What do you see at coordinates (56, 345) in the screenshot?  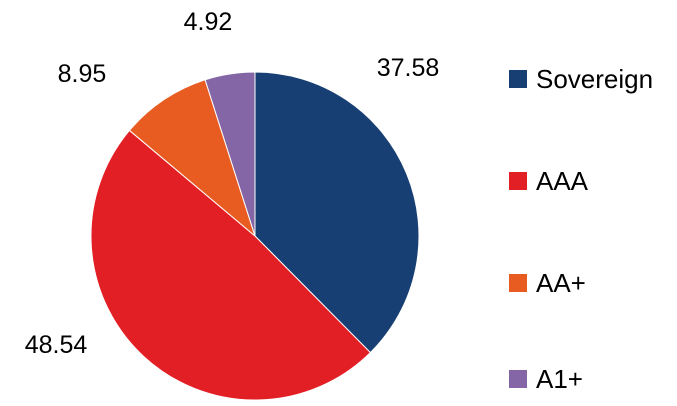 I see `data-label-aaa: 48.54` at bounding box center [56, 345].